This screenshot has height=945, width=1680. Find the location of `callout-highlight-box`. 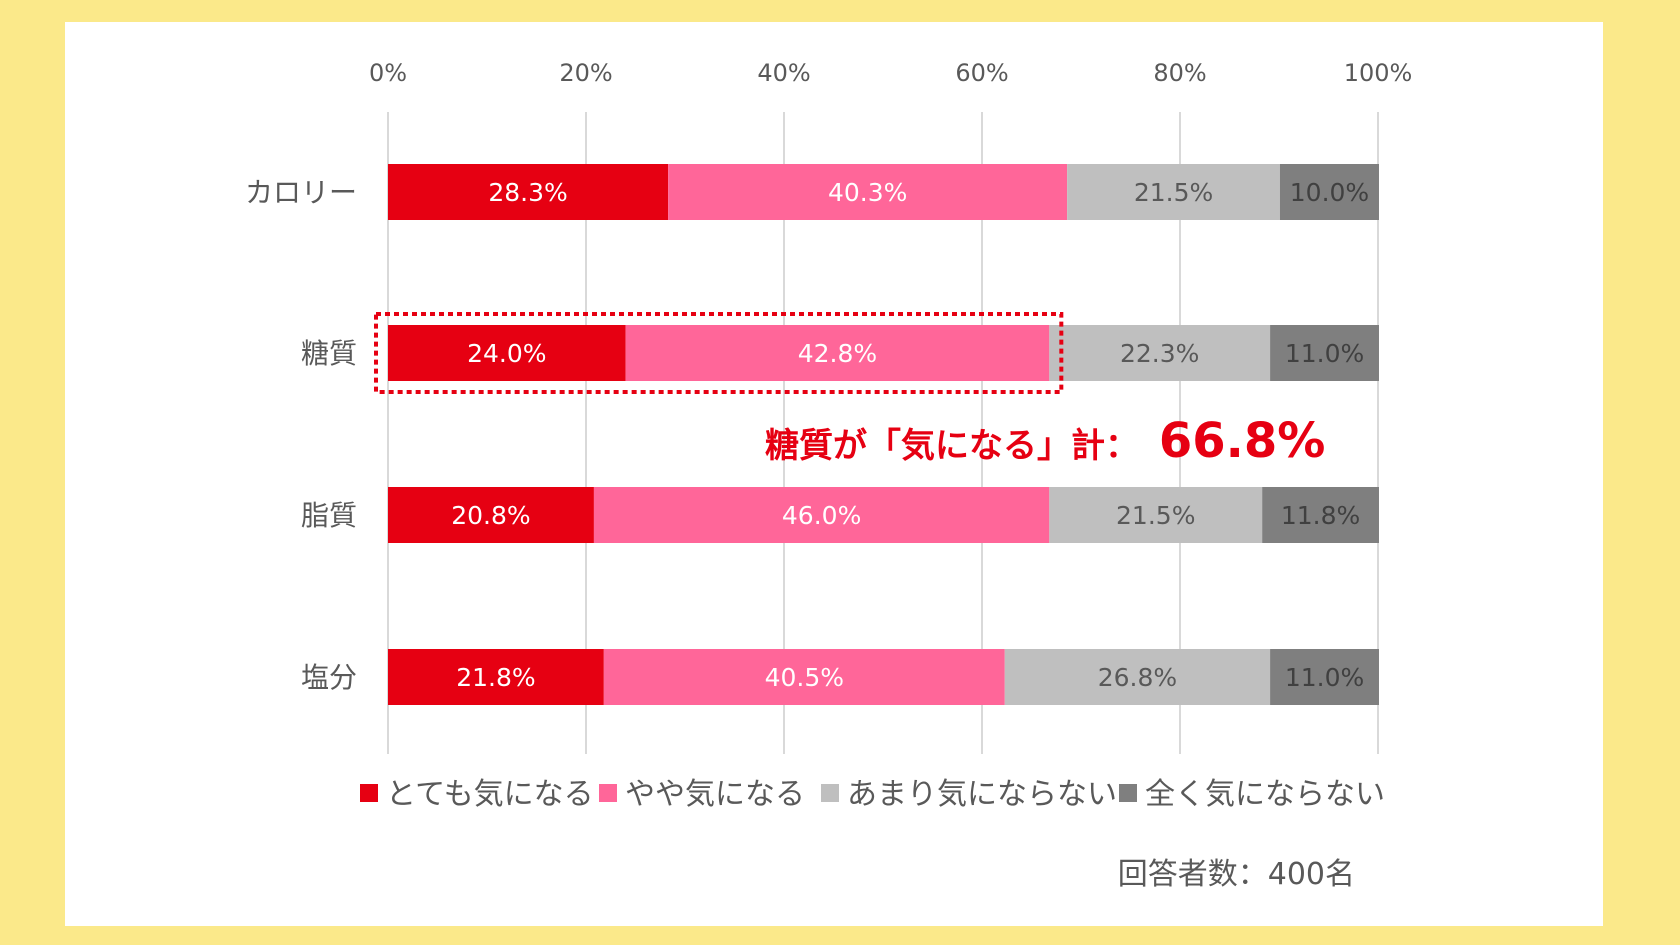

callout-highlight-box is located at coordinates (719, 353).